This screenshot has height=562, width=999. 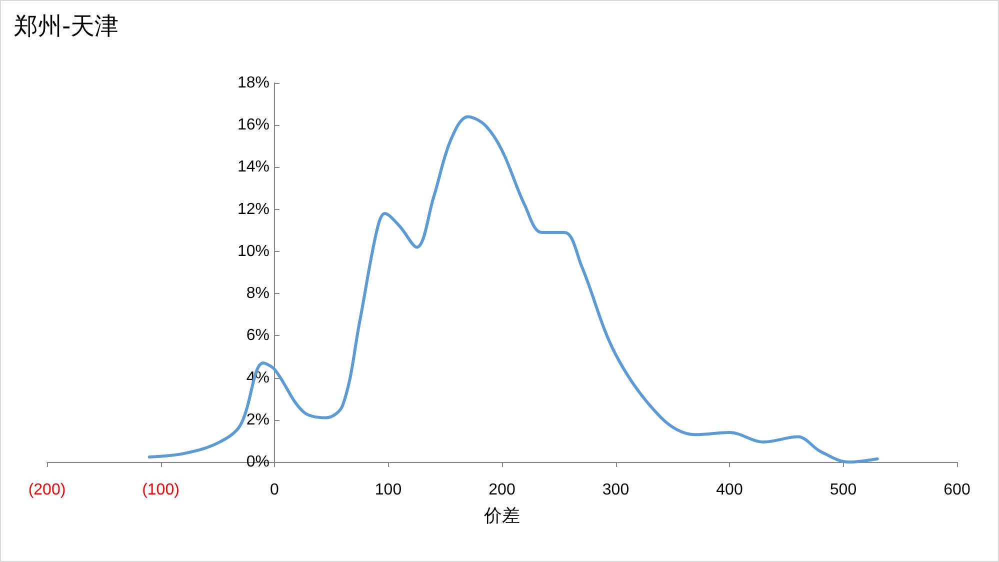 What do you see at coordinates (501, 516) in the screenshot?
I see `x-axis-title: 价差` at bounding box center [501, 516].